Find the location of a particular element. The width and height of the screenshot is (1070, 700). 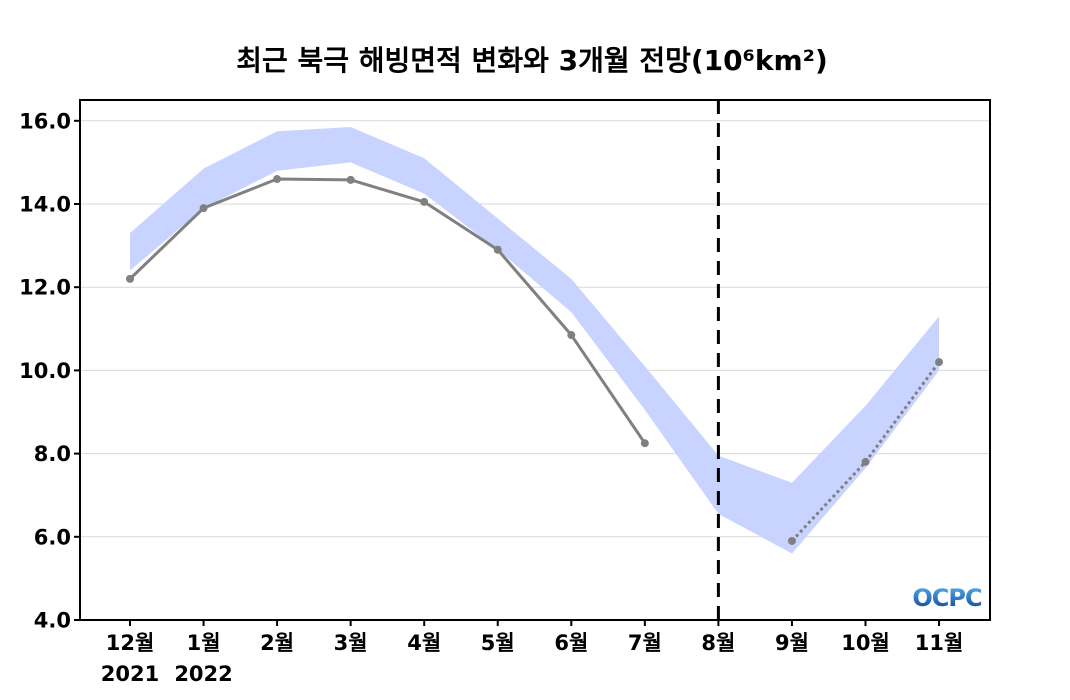

x-tick-label: 10월 is located at coordinates (865, 643).